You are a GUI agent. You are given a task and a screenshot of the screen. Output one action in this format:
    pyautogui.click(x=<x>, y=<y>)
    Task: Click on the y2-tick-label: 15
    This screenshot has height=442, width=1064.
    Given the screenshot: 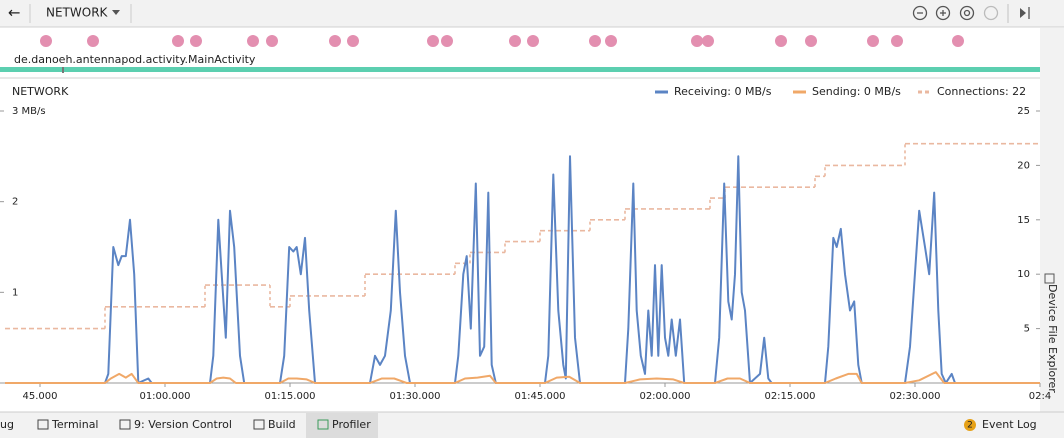 What is the action you would take?
    pyautogui.click(x=1023, y=220)
    